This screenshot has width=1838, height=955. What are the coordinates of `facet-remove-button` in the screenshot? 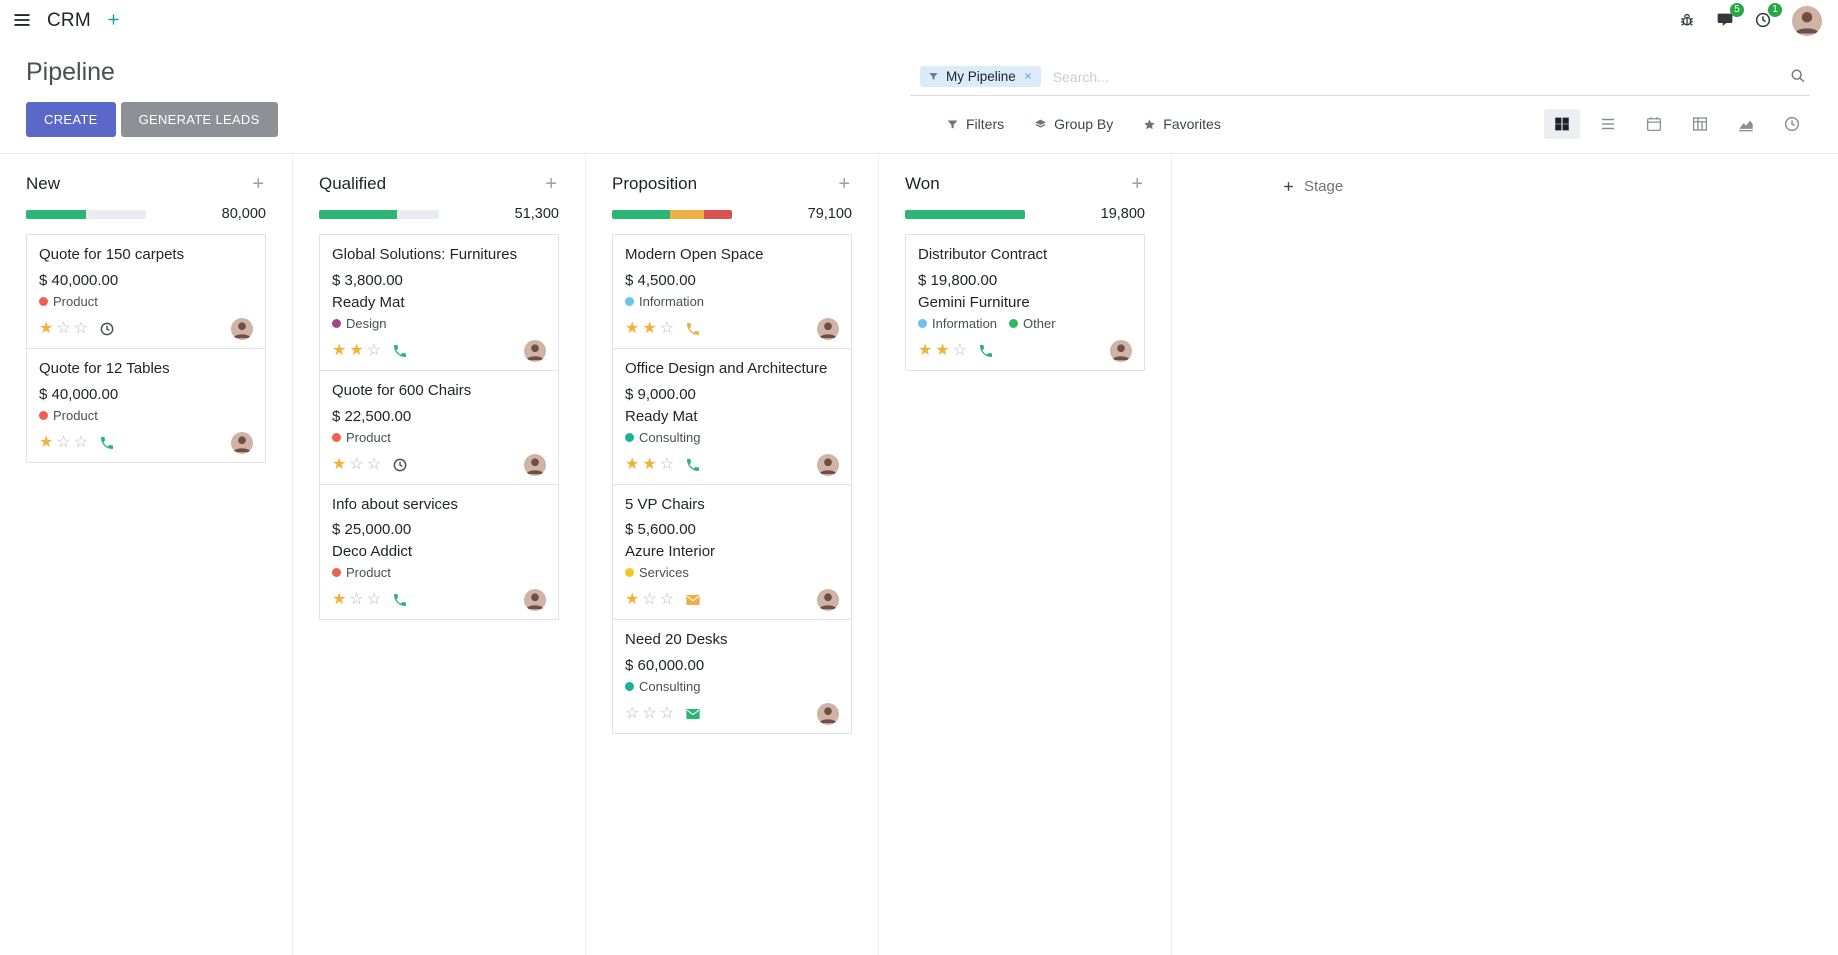 It's located at (1028, 76).